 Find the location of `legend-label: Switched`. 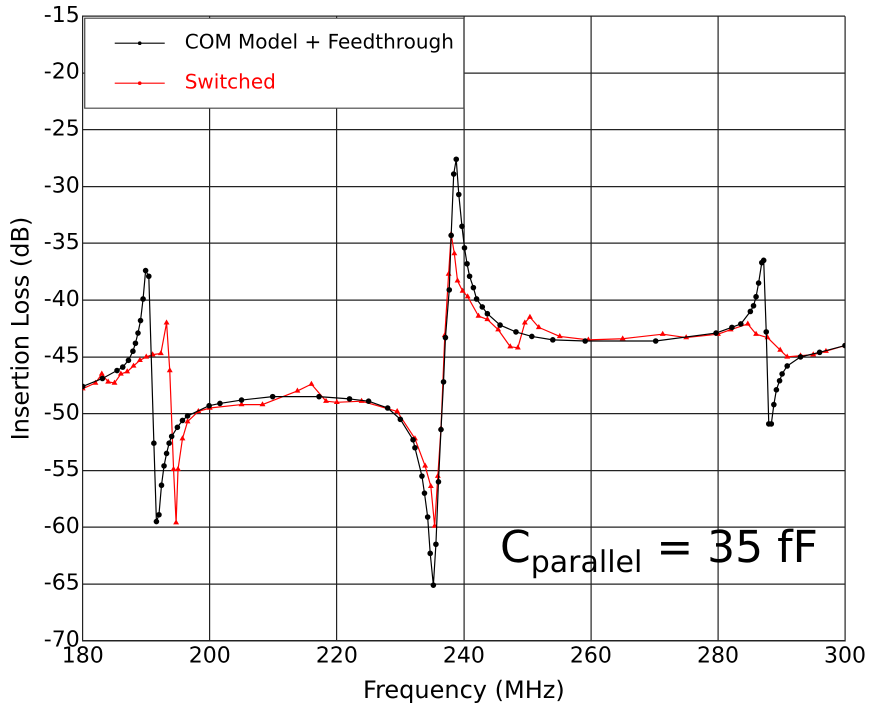

legend-label: Switched is located at coordinates (230, 81).